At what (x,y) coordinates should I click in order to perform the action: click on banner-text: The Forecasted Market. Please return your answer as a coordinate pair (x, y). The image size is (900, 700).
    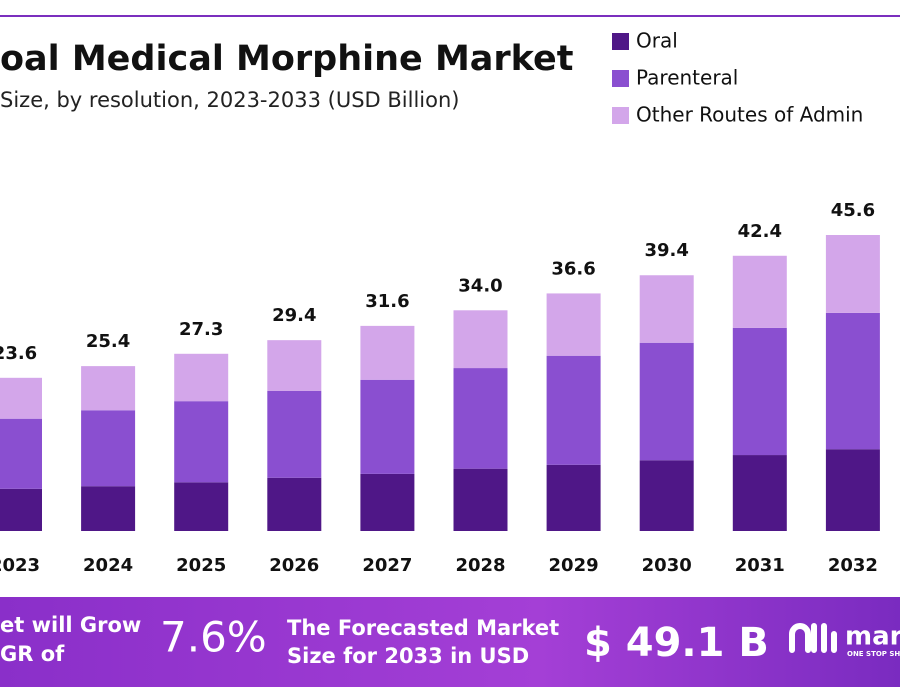
    Looking at the image, I should click on (423, 628).